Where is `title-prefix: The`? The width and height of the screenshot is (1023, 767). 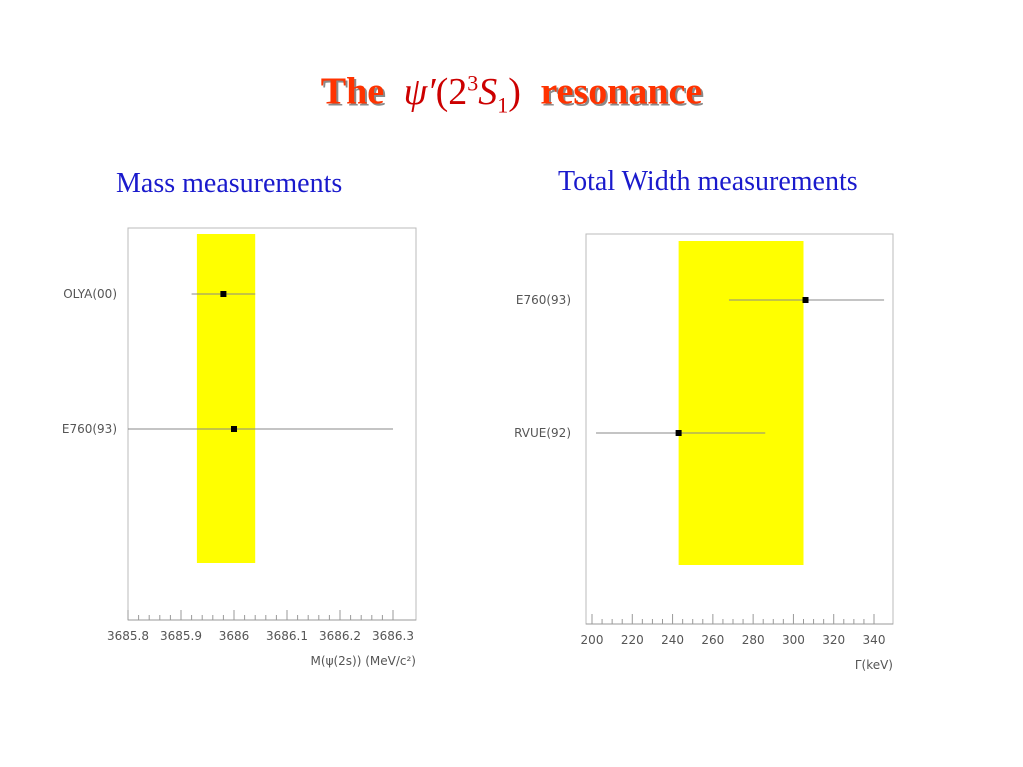 title-prefix: The is located at coordinates (352, 91).